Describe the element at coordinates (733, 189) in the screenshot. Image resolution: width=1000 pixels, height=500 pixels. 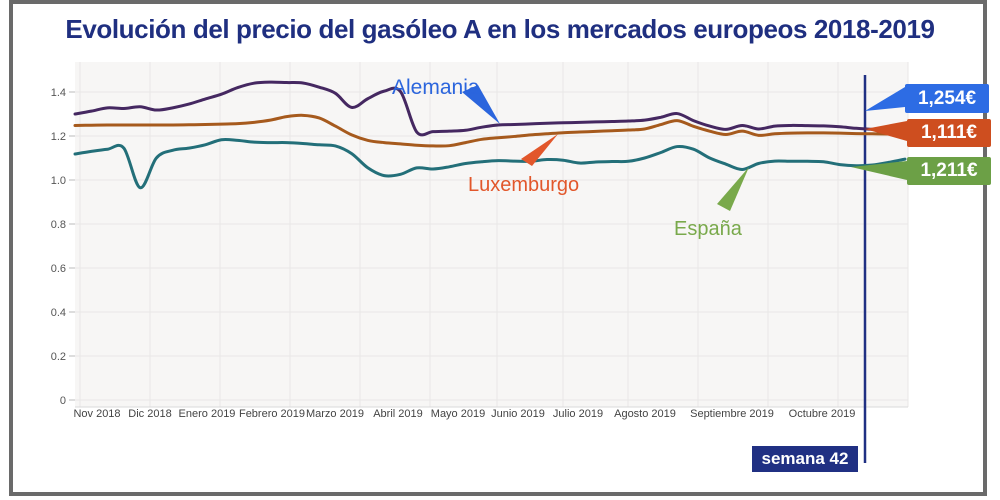
I see `espana-arrow-icon` at that location.